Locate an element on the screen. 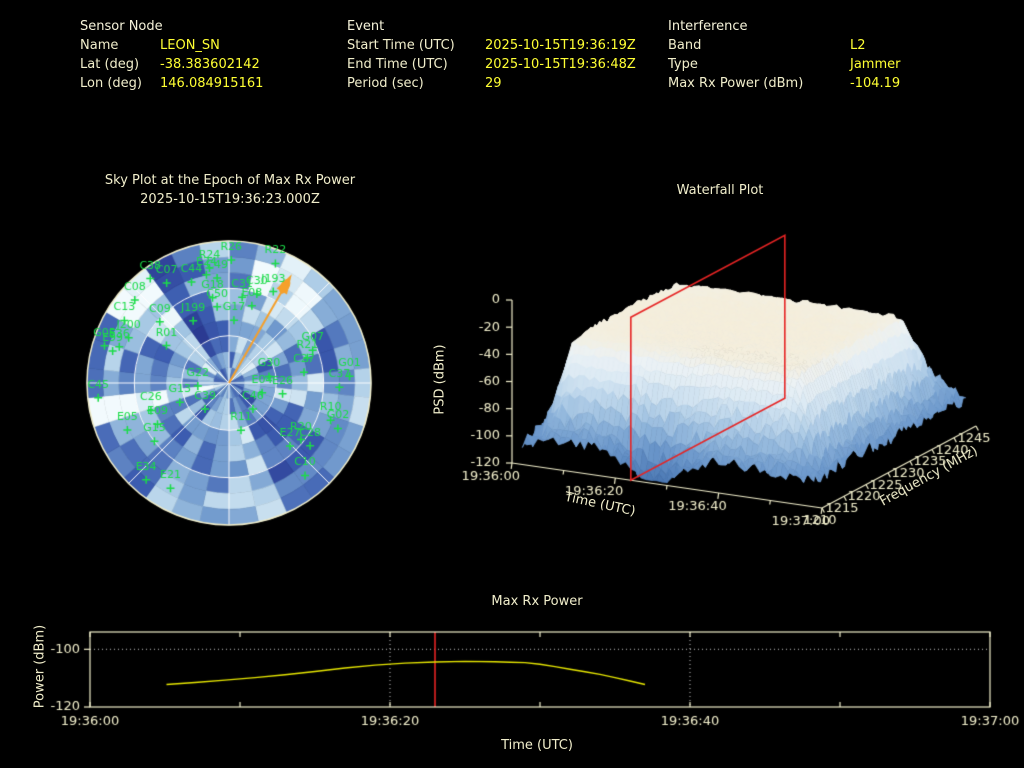  power-x-axis-label: Time (UTC) is located at coordinates (537, 745).